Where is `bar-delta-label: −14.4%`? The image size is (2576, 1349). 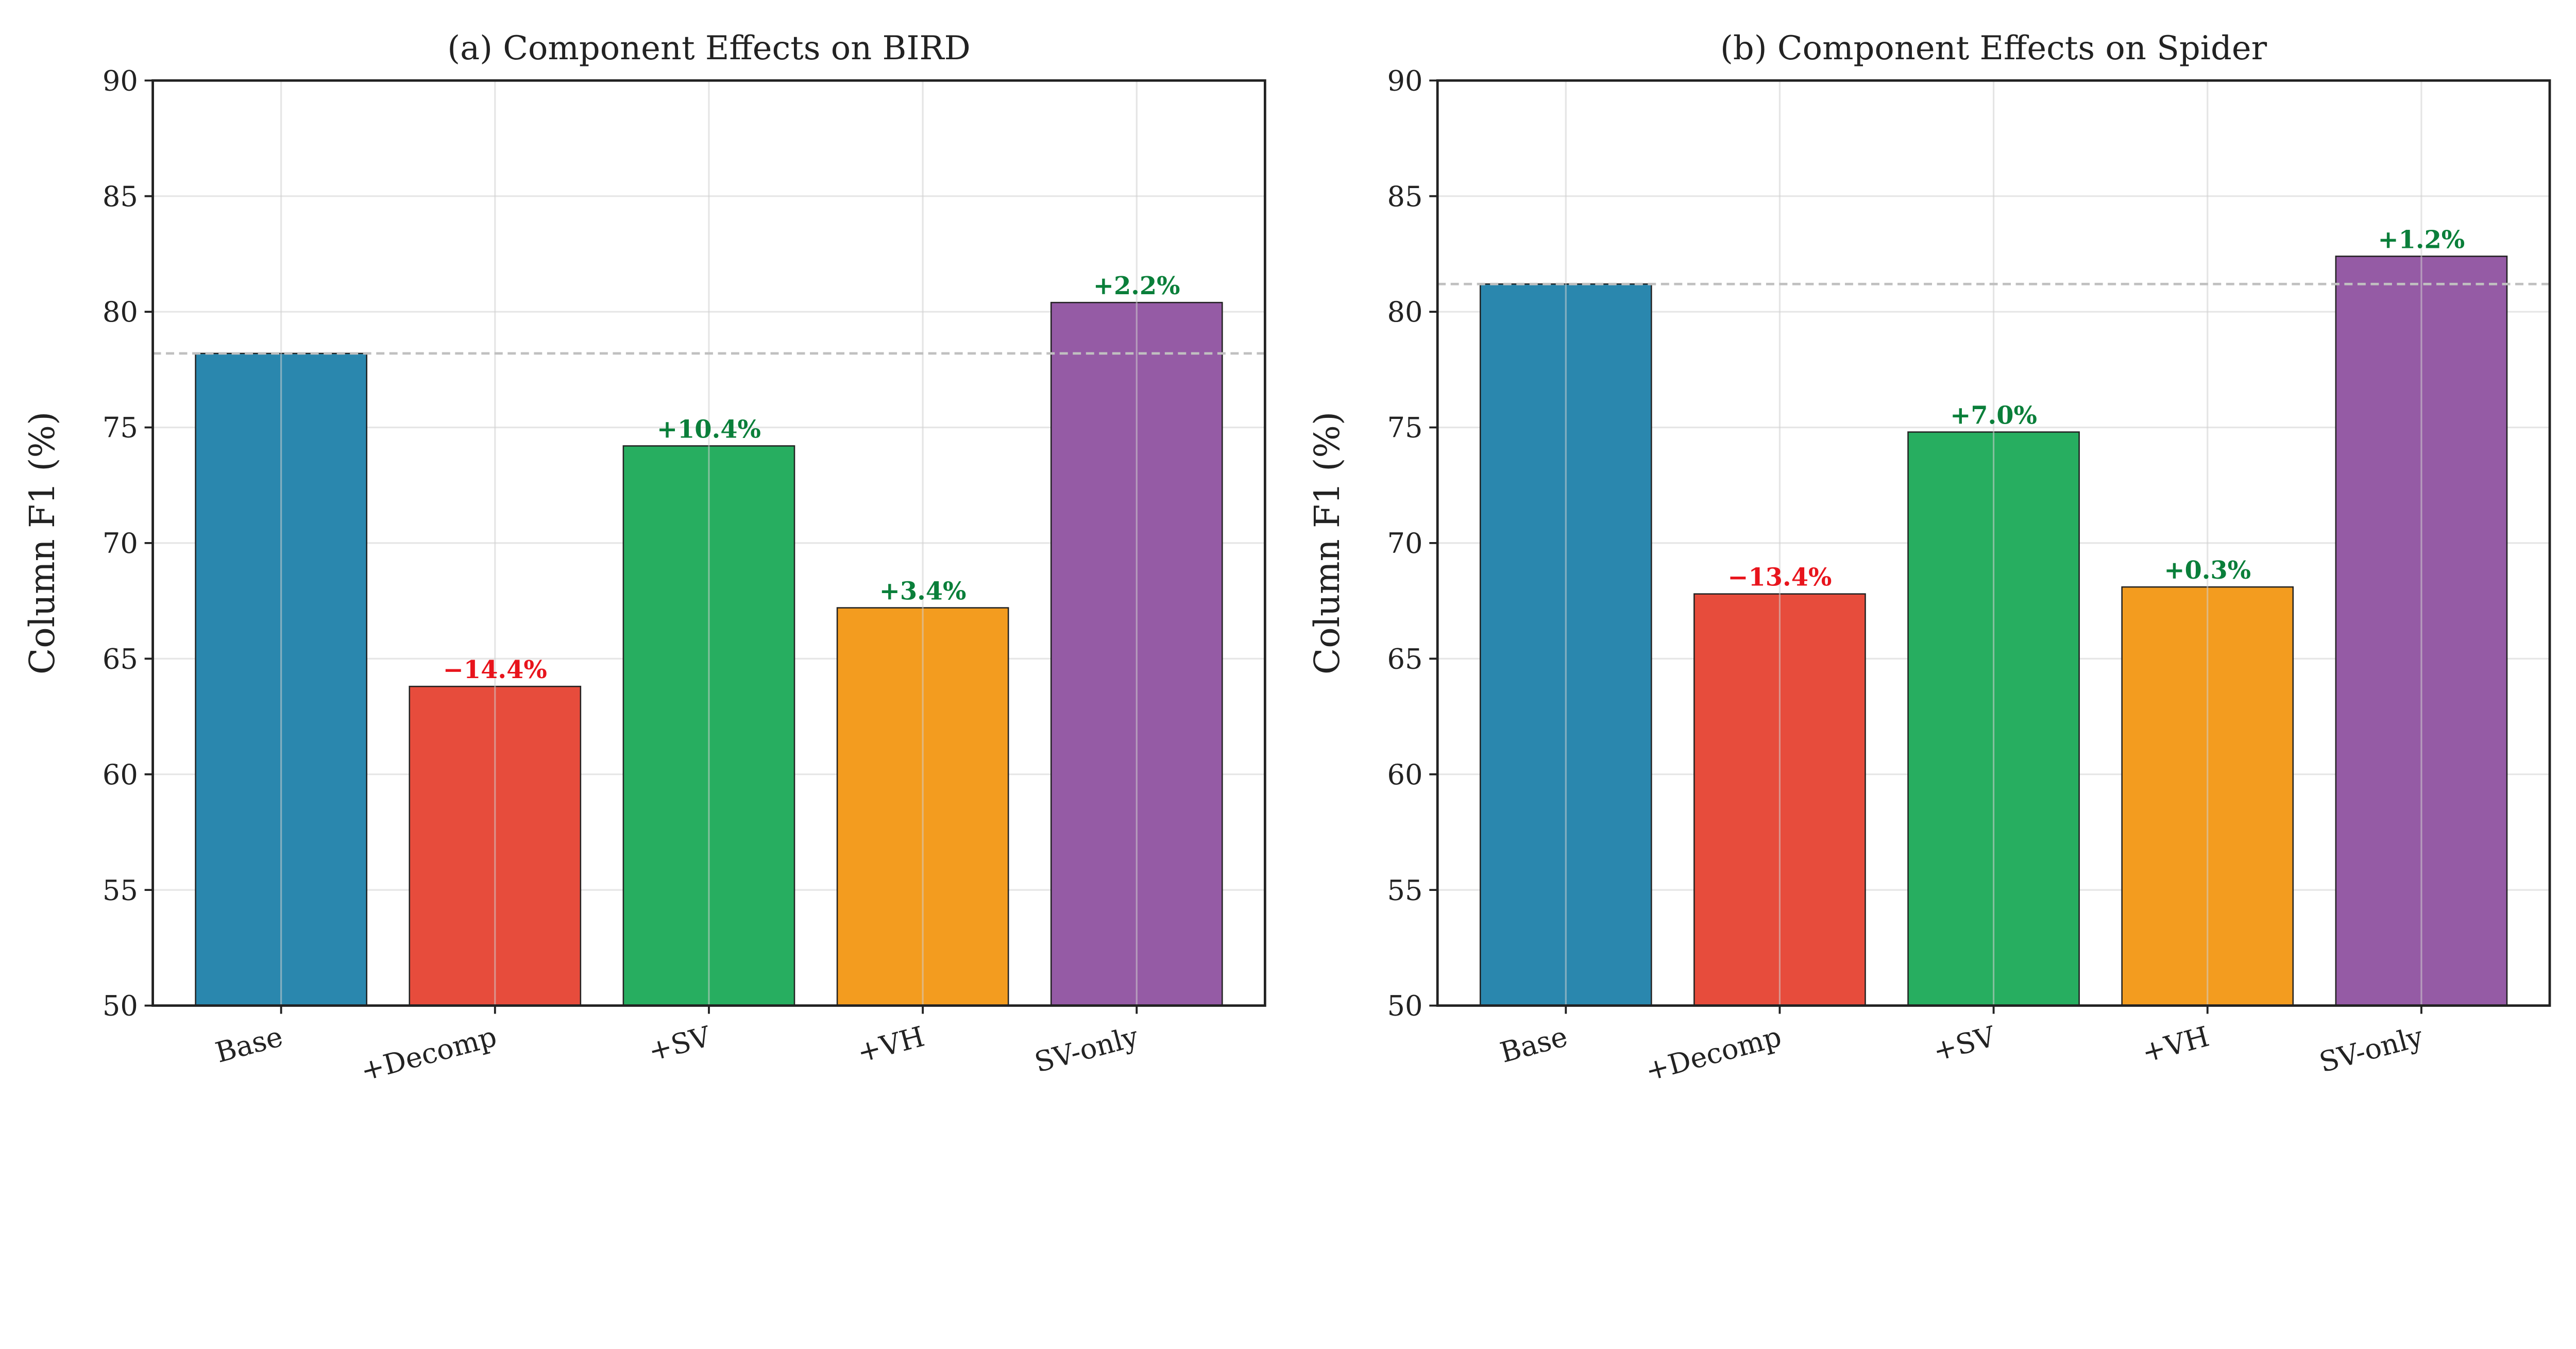
bar-delta-label: −14.4% is located at coordinates (495, 669).